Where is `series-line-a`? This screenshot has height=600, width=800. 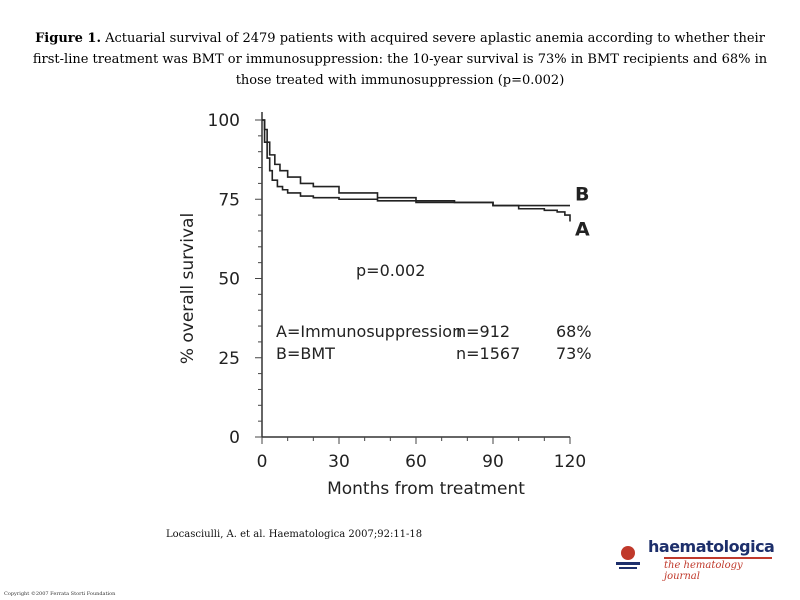
series-line-a is located at coordinates (416, 170).